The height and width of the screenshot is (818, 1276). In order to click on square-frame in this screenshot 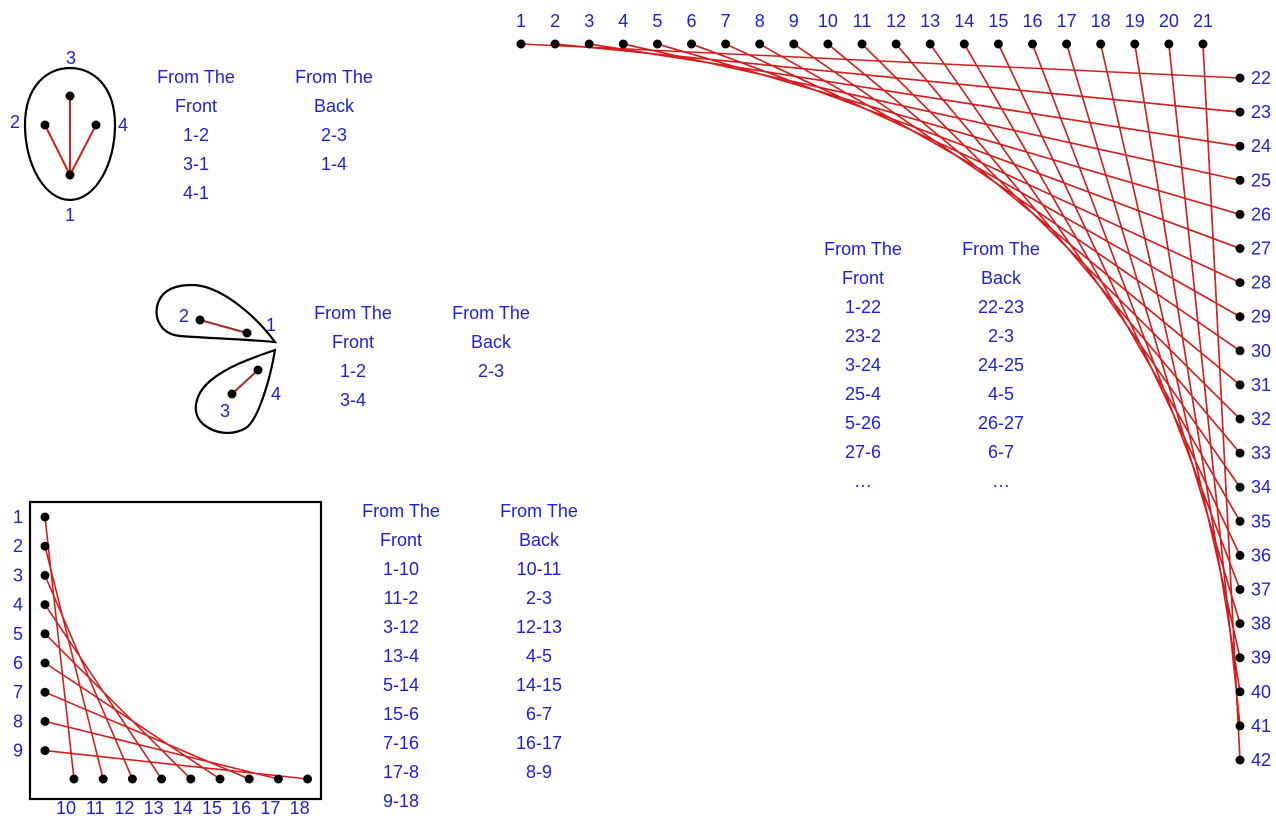, I will do `click(175, 650)`.